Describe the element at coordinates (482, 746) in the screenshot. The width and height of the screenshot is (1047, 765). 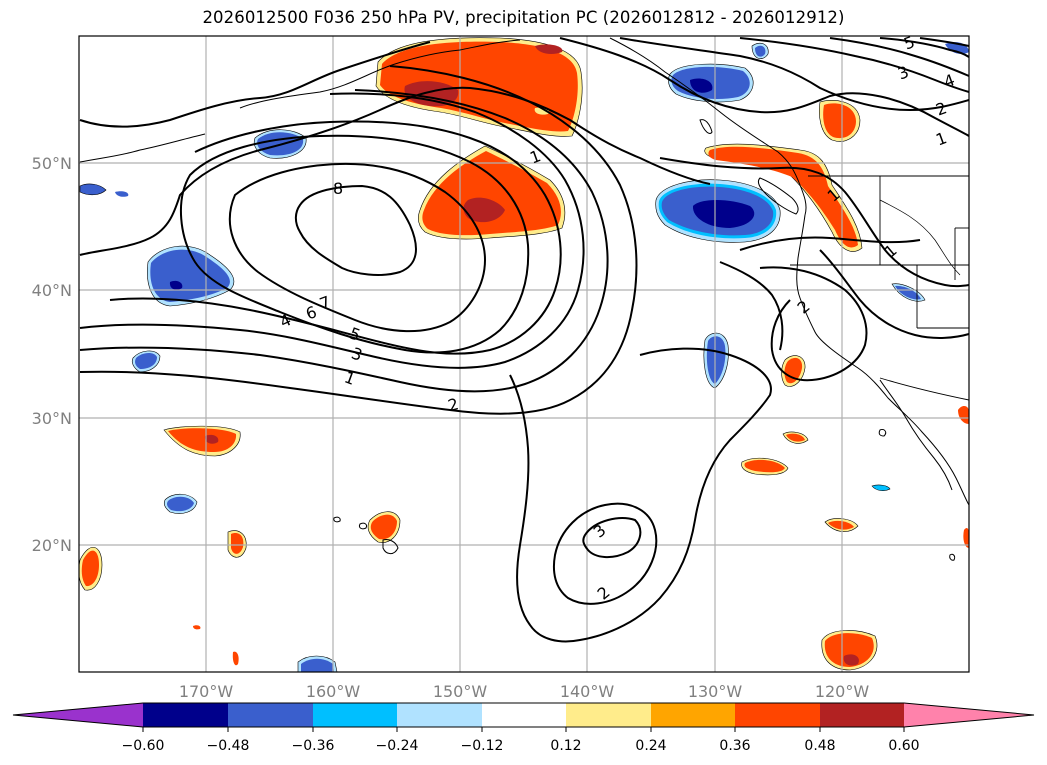
I see `colorbar-label-neg012: −0.12` at that location.